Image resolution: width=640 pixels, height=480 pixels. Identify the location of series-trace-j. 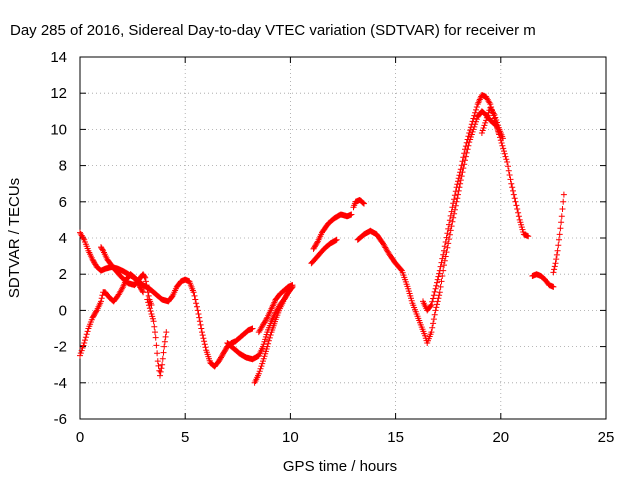
(358, 204).